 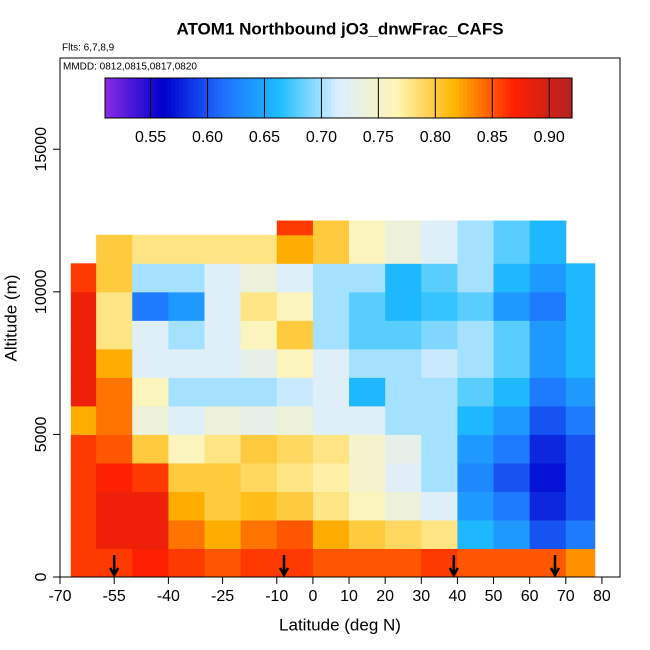 I want to click on x-tick-label: -40, so click(x=168, y=596).